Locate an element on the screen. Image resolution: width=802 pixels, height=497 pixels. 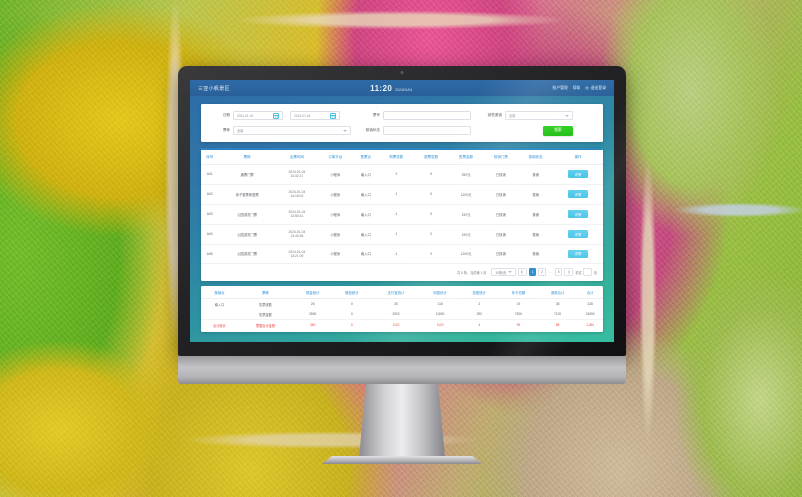
table-row: A01 通票门票 2024-01-04 14:32:17 小程序 南入口 2 0 is located at coordinates (402, 174).